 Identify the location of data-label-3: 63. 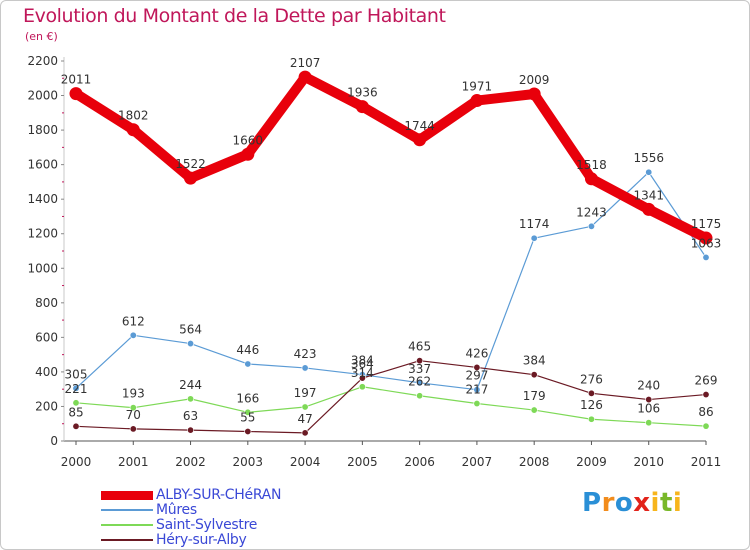
(190, 416).